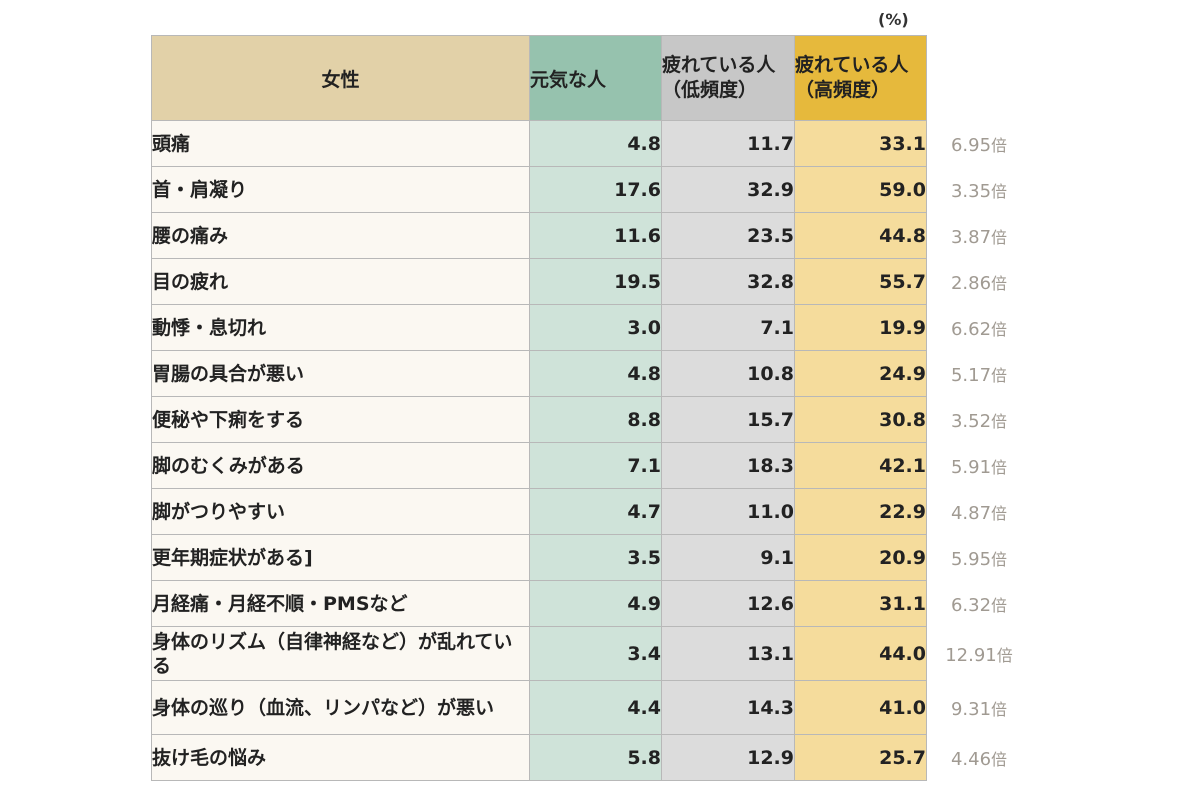  Describe the element at coordinates (860, 603) in the screenshot. I see `tired-high-value: 31.1` at that location.